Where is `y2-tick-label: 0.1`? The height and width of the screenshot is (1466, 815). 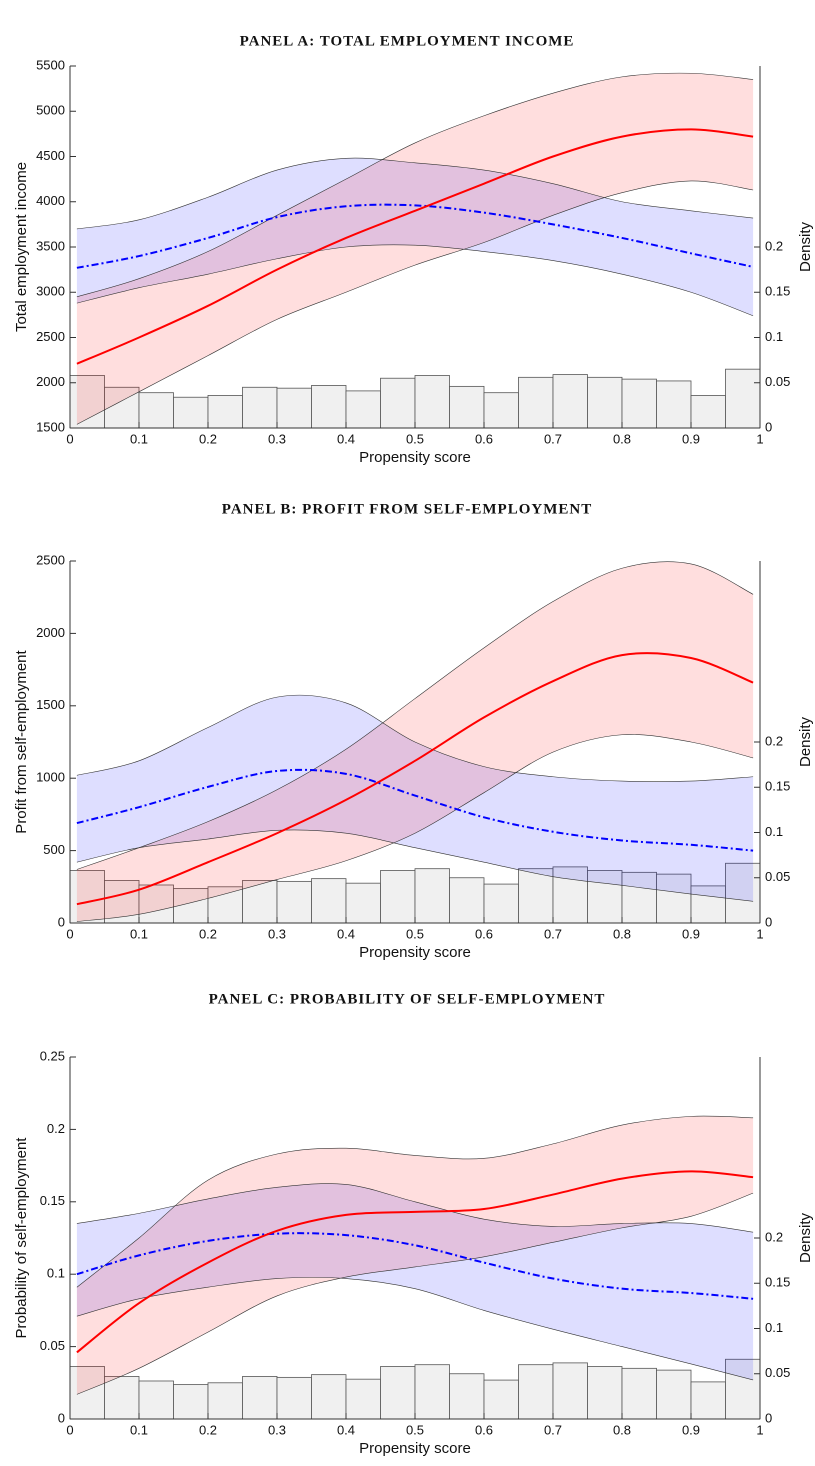 y2-tick-label: 0.1 is located at coordinates (774, 831).